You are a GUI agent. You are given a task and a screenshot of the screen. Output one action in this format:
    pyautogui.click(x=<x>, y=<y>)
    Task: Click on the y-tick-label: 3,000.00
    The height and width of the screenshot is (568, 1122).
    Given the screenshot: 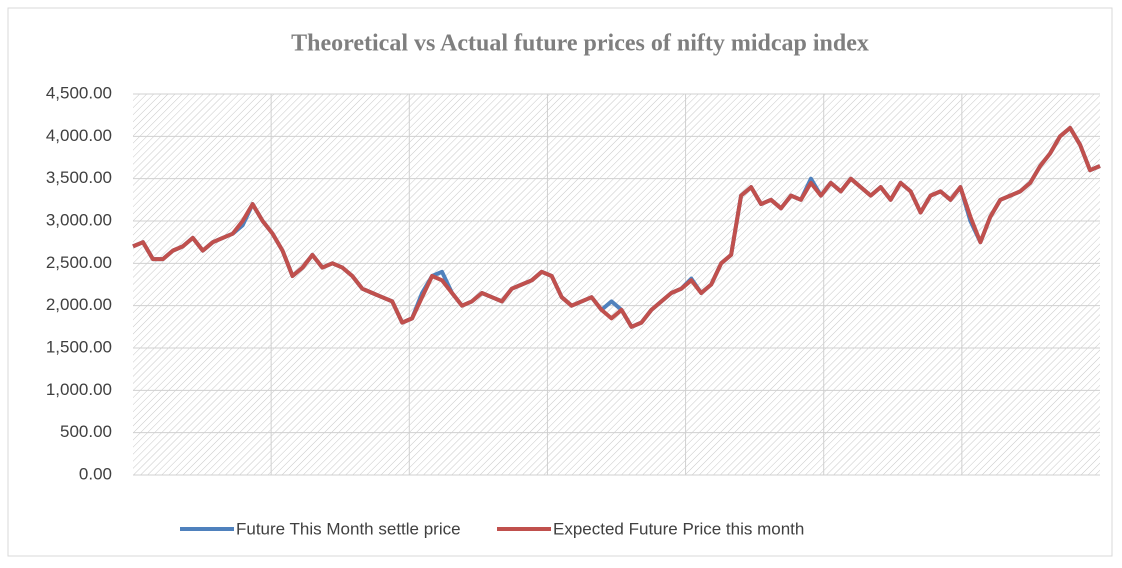 What is the action you would take?
    pyautogui.click(x=79, y=219)
    